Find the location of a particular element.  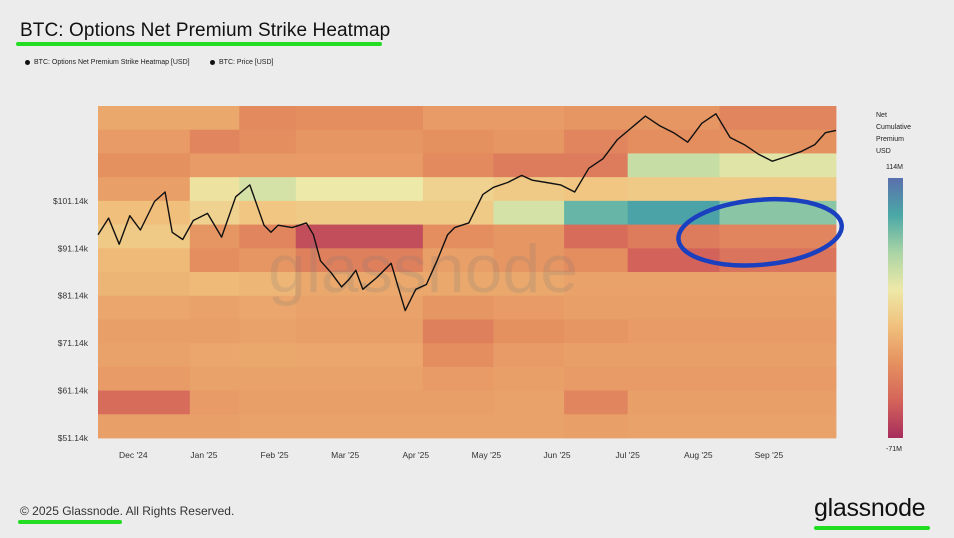

y-tick-label: $101.14k is located at coordinates (71, 201).